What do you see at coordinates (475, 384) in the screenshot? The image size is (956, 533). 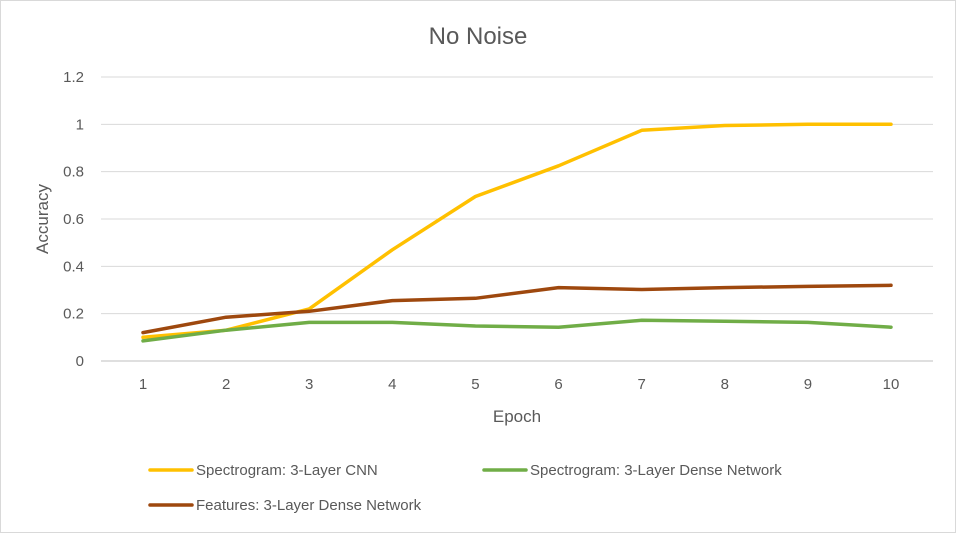 I see `x-tick-label: 5` at bounding box center [475, 384].